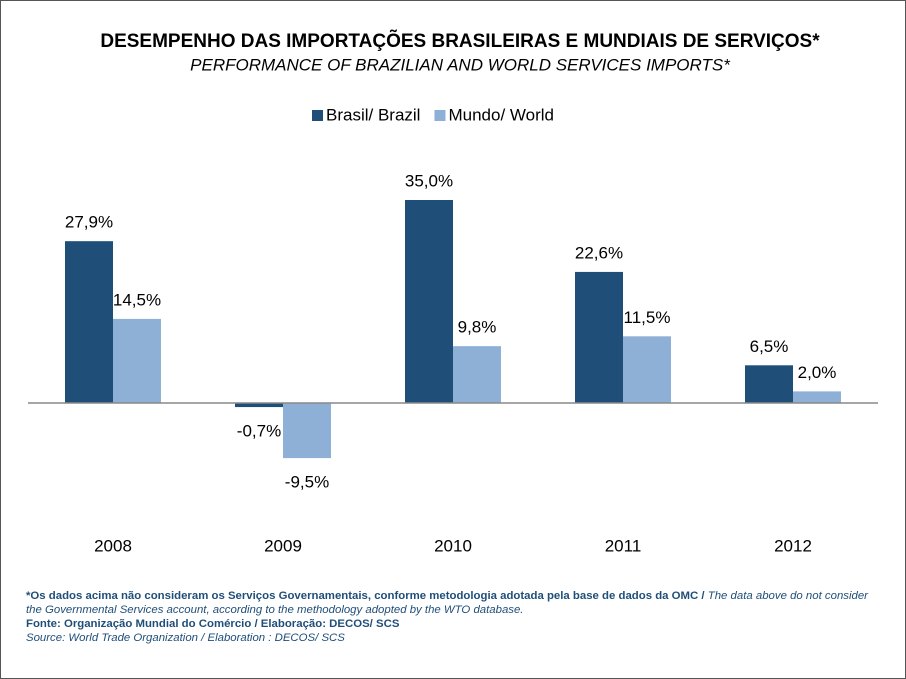  What do you see at coordinates (137, 299) in the screenshot?
I see `value-label: 14,5%` at bounding box center [137, 299].